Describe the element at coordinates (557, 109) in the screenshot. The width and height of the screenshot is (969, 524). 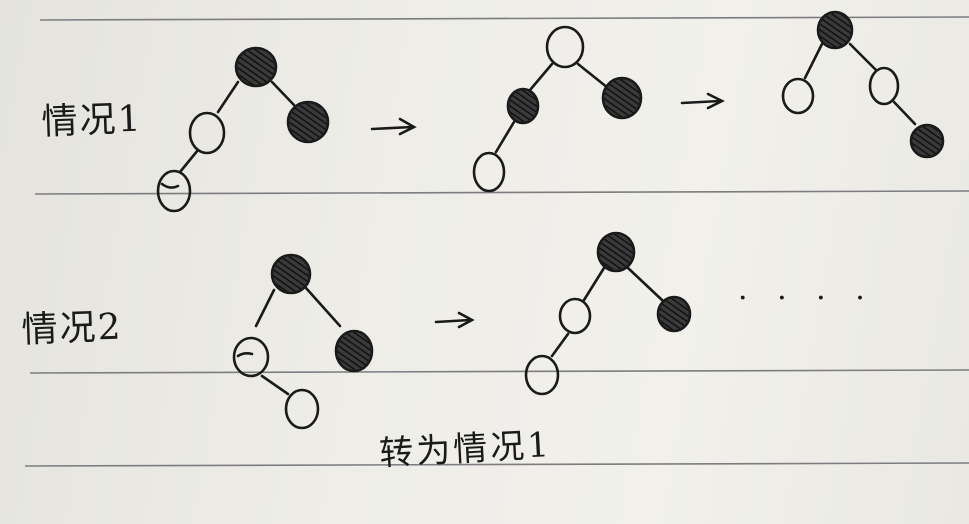
I see `case1-tree-middle` at that location.